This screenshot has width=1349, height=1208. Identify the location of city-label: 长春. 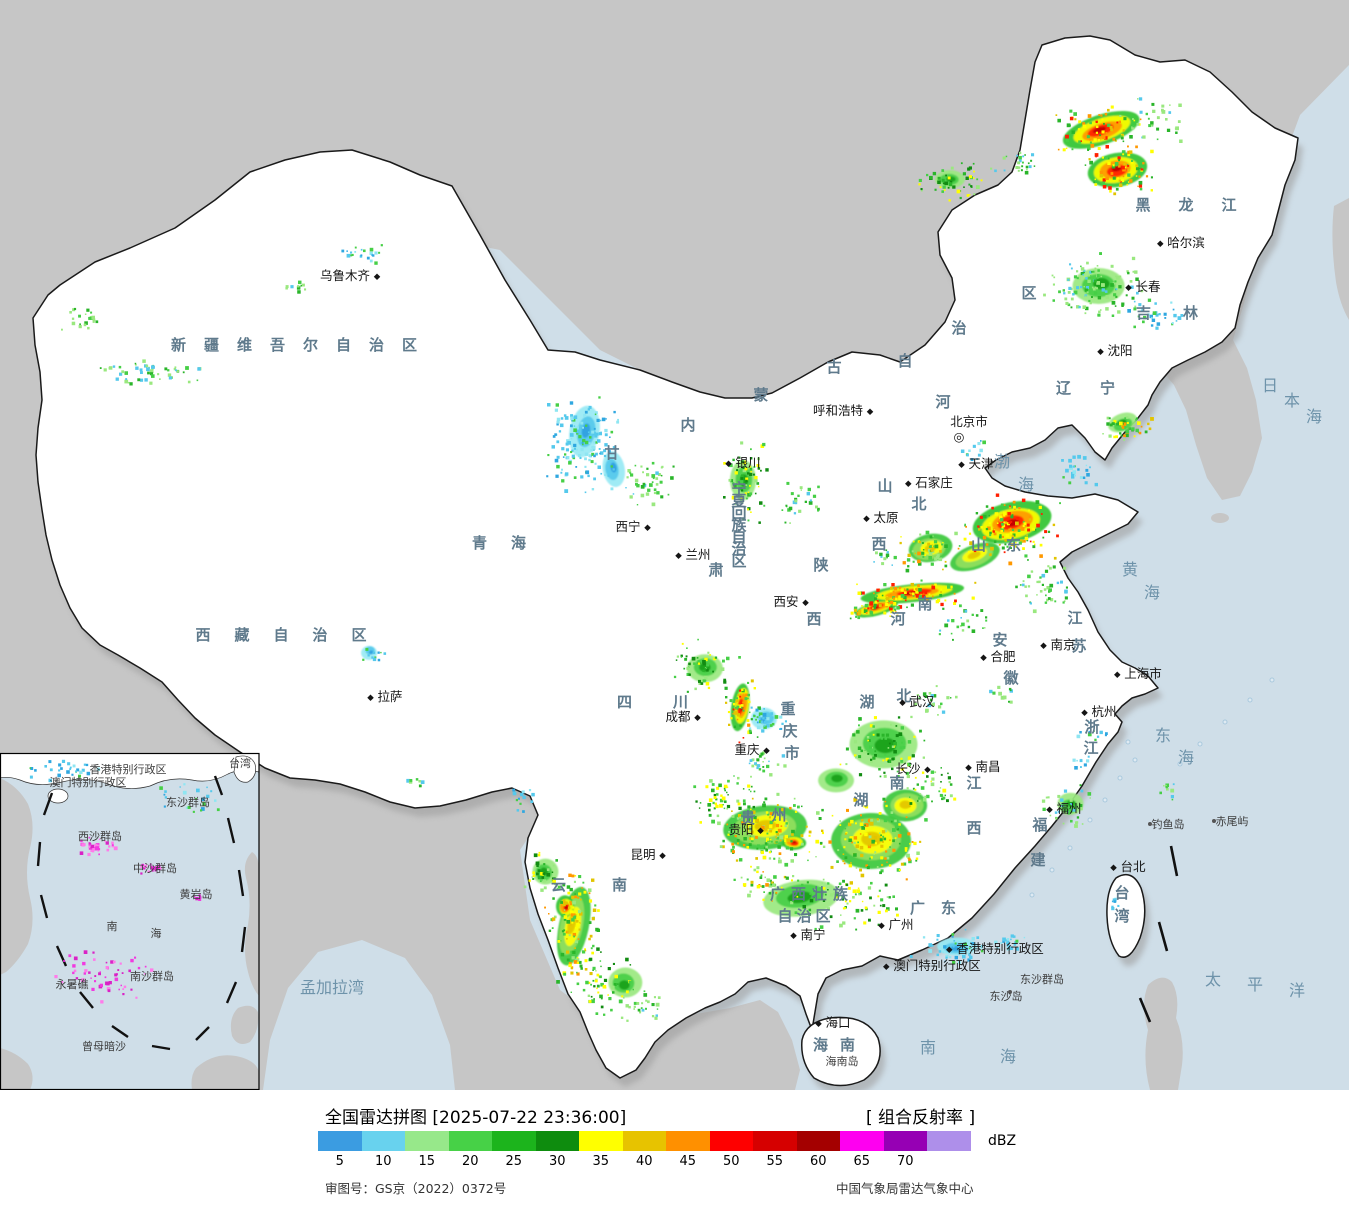
(1148, 286).